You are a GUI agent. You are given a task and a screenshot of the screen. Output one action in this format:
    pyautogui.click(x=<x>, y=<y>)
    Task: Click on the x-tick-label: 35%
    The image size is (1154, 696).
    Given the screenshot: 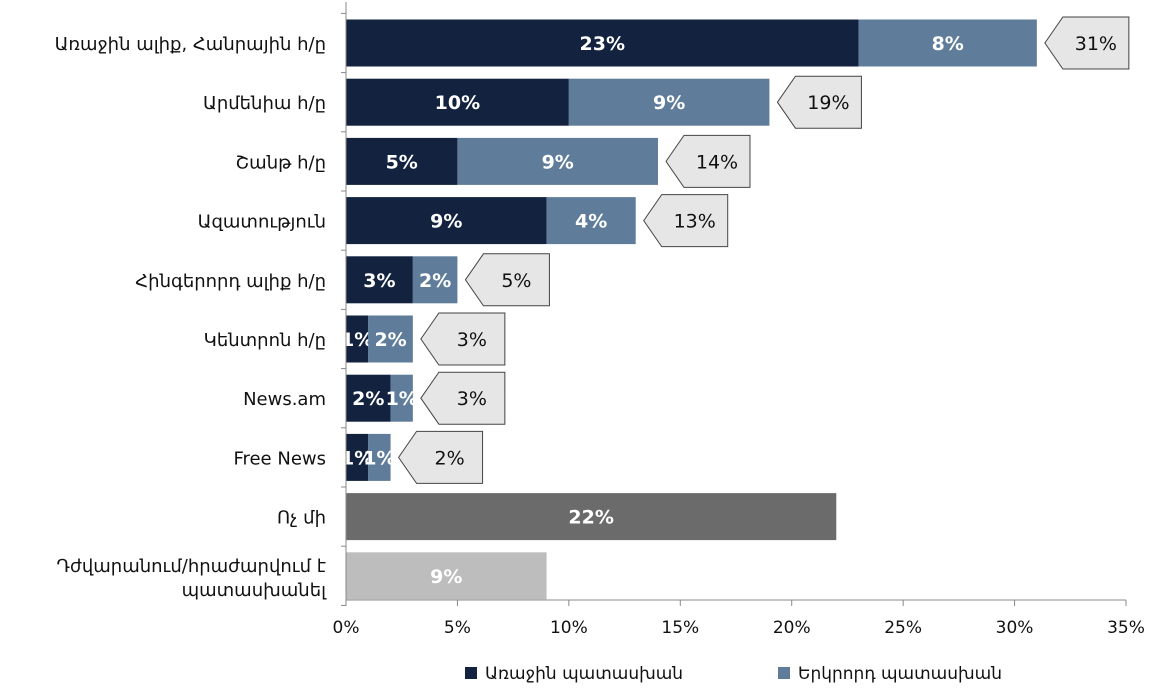 What is the action you would take?
    pyautogui.click(x=1126, y=628)
    